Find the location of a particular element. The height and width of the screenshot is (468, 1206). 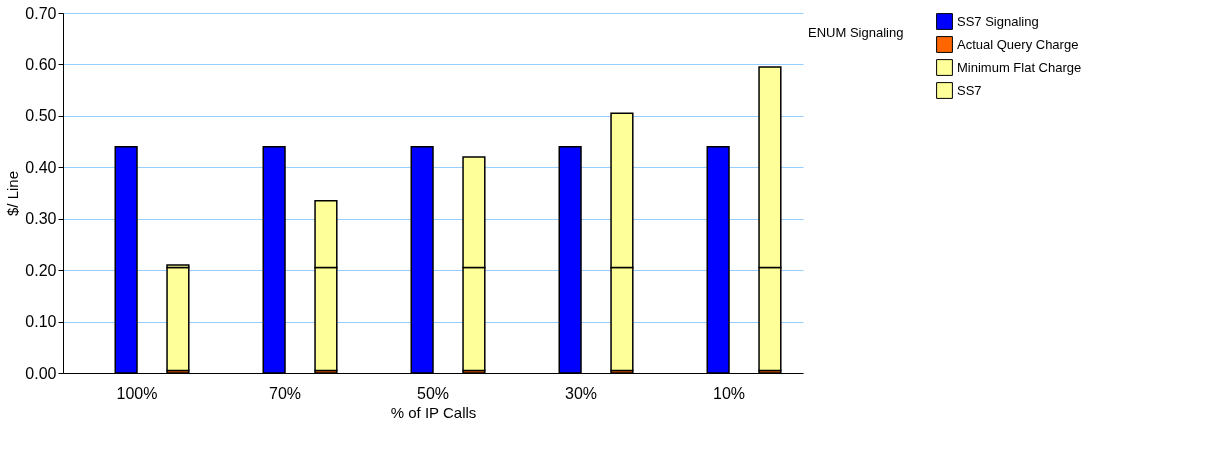

y-tick-label: 0.60 is located at coordinates (41, 64).